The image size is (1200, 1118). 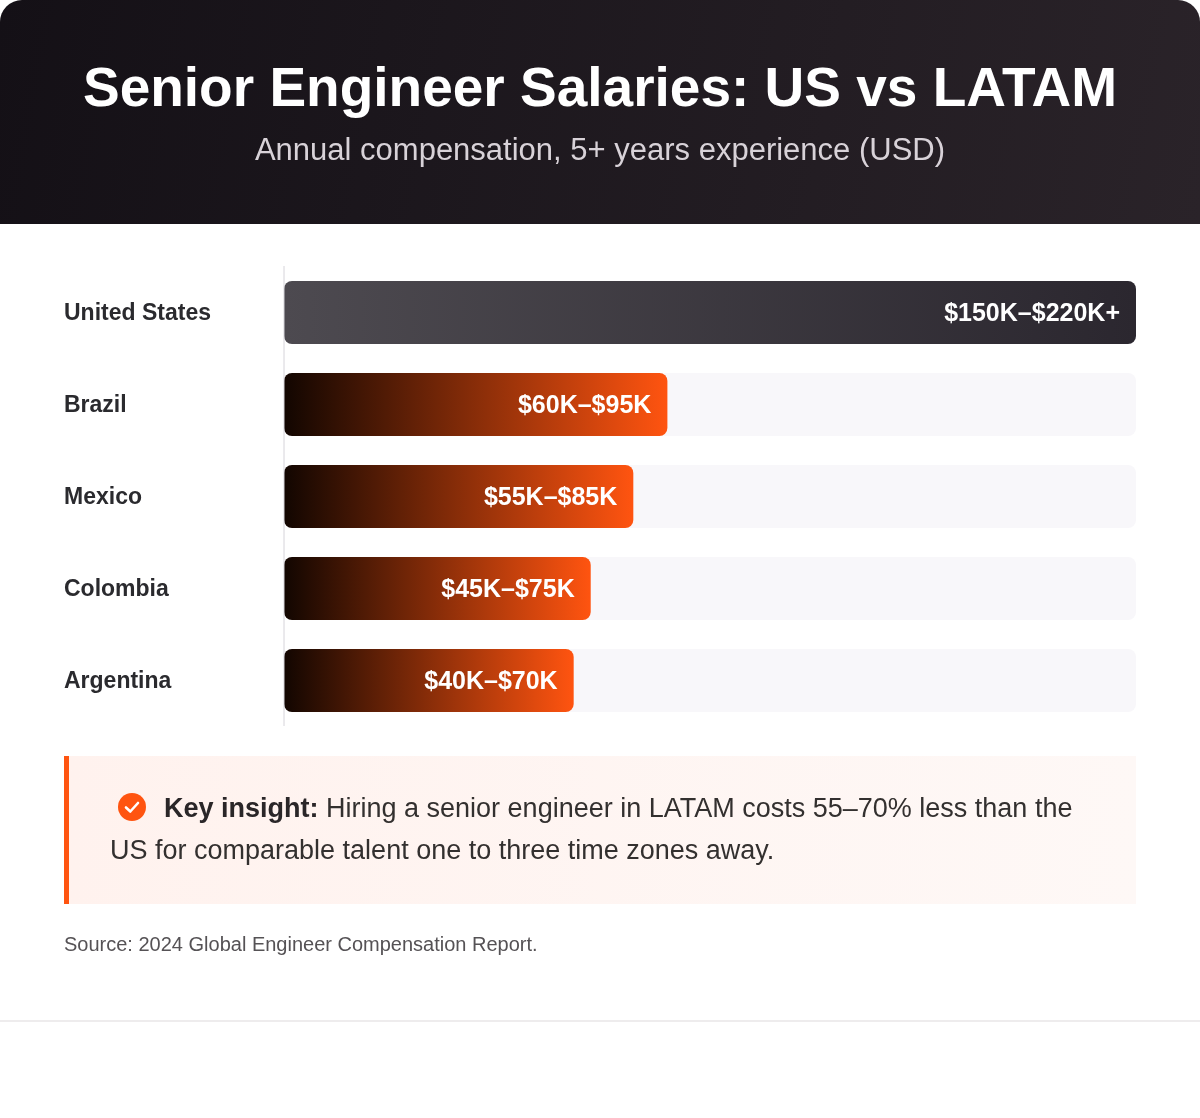 What do you see at coordinates (301, 944) in the screenshot?
I see `source-note: Source: 2024 Global Engineer Compensation Report.` at bounding box center [301, 944].